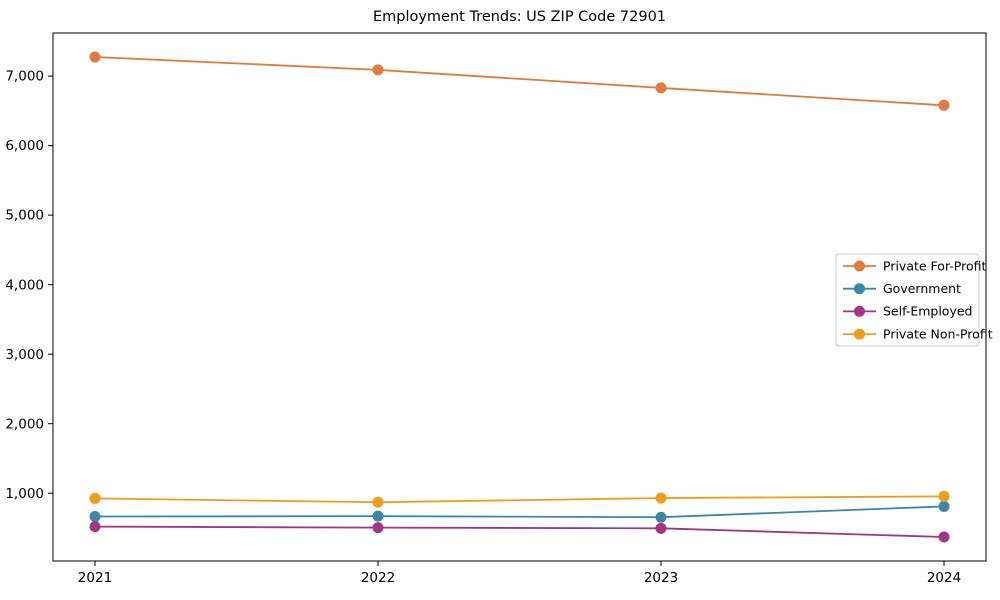  What do you see at coordinates (927, 311) in the screenshot?
I see `legend-label: Self-Employed` at bounding box center [927, 311].